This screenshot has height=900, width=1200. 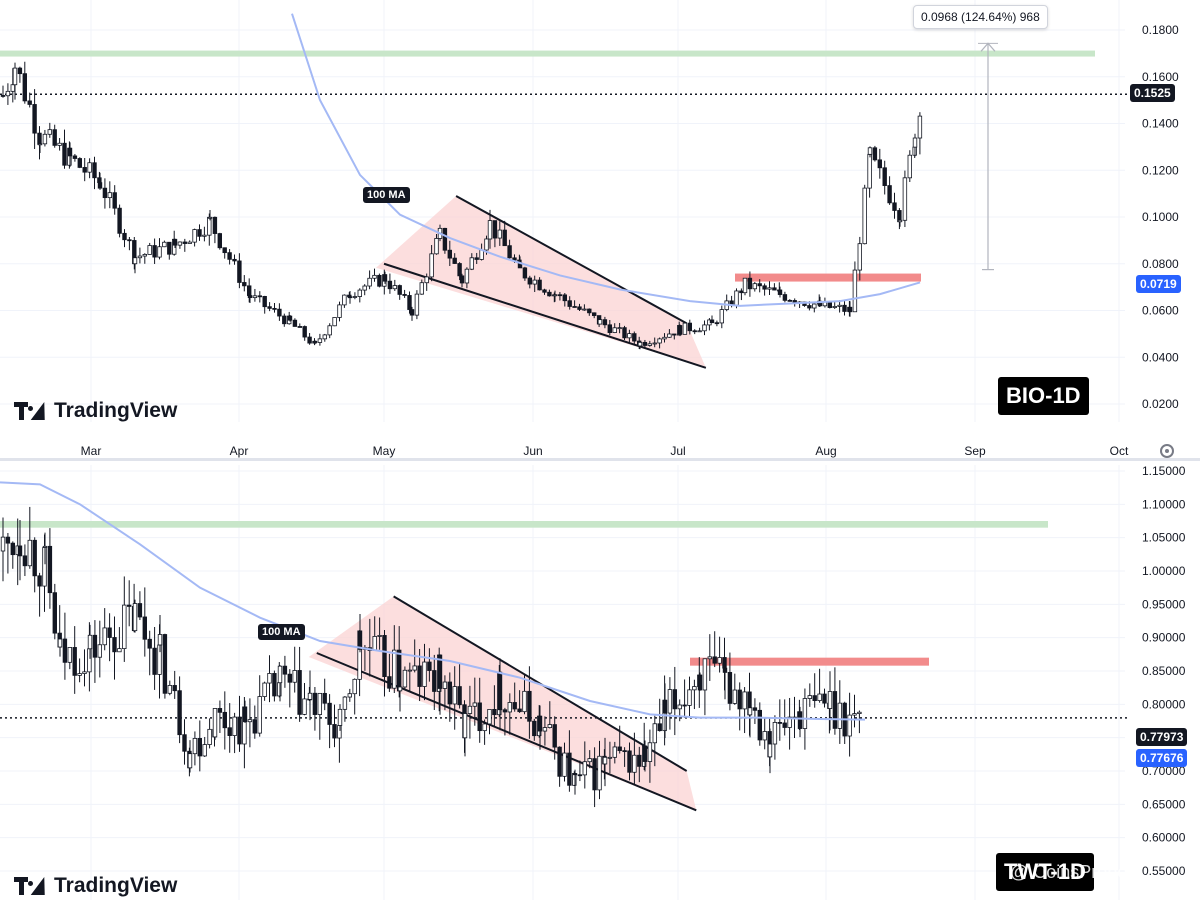 I want to click on measure-tooltip: 0.0968 (124.64%) 968, so click(x=980, y=17).